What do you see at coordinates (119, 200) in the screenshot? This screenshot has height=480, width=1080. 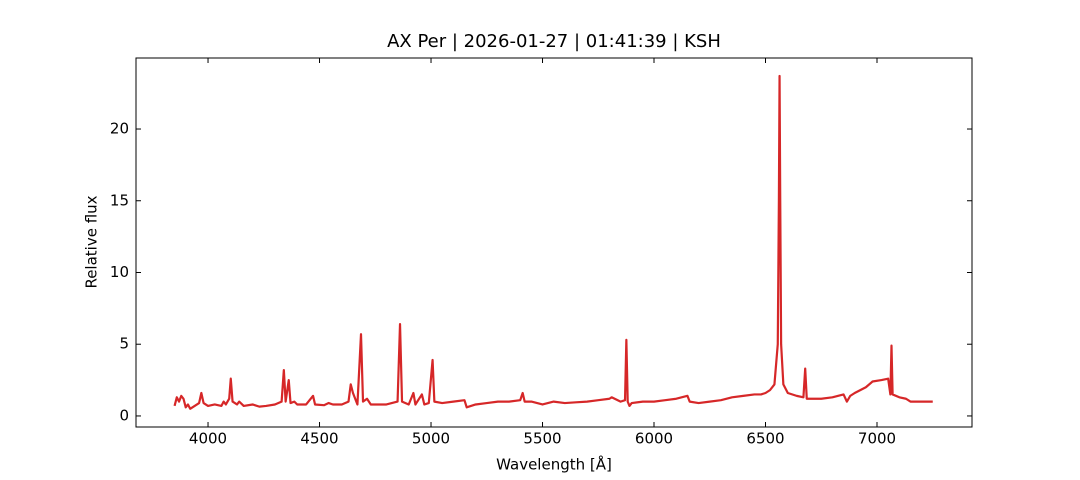 I see `y-tick-label: 15` at bounding box center [119, 200].